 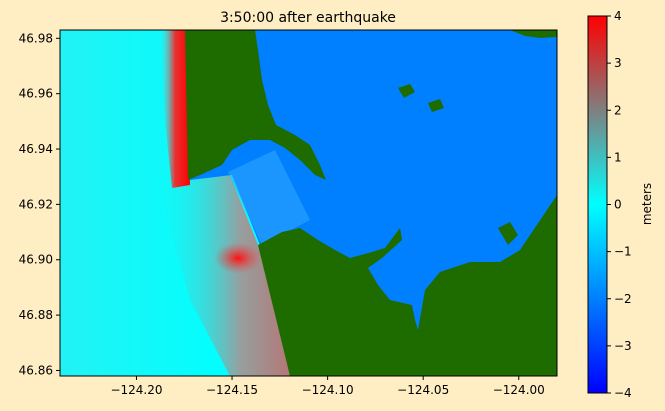 What do you see at coordinates (308, 18) in the screenshot?
I see `chart-title: 3:50:00 after earthquake` at bounding box center [308, 18].